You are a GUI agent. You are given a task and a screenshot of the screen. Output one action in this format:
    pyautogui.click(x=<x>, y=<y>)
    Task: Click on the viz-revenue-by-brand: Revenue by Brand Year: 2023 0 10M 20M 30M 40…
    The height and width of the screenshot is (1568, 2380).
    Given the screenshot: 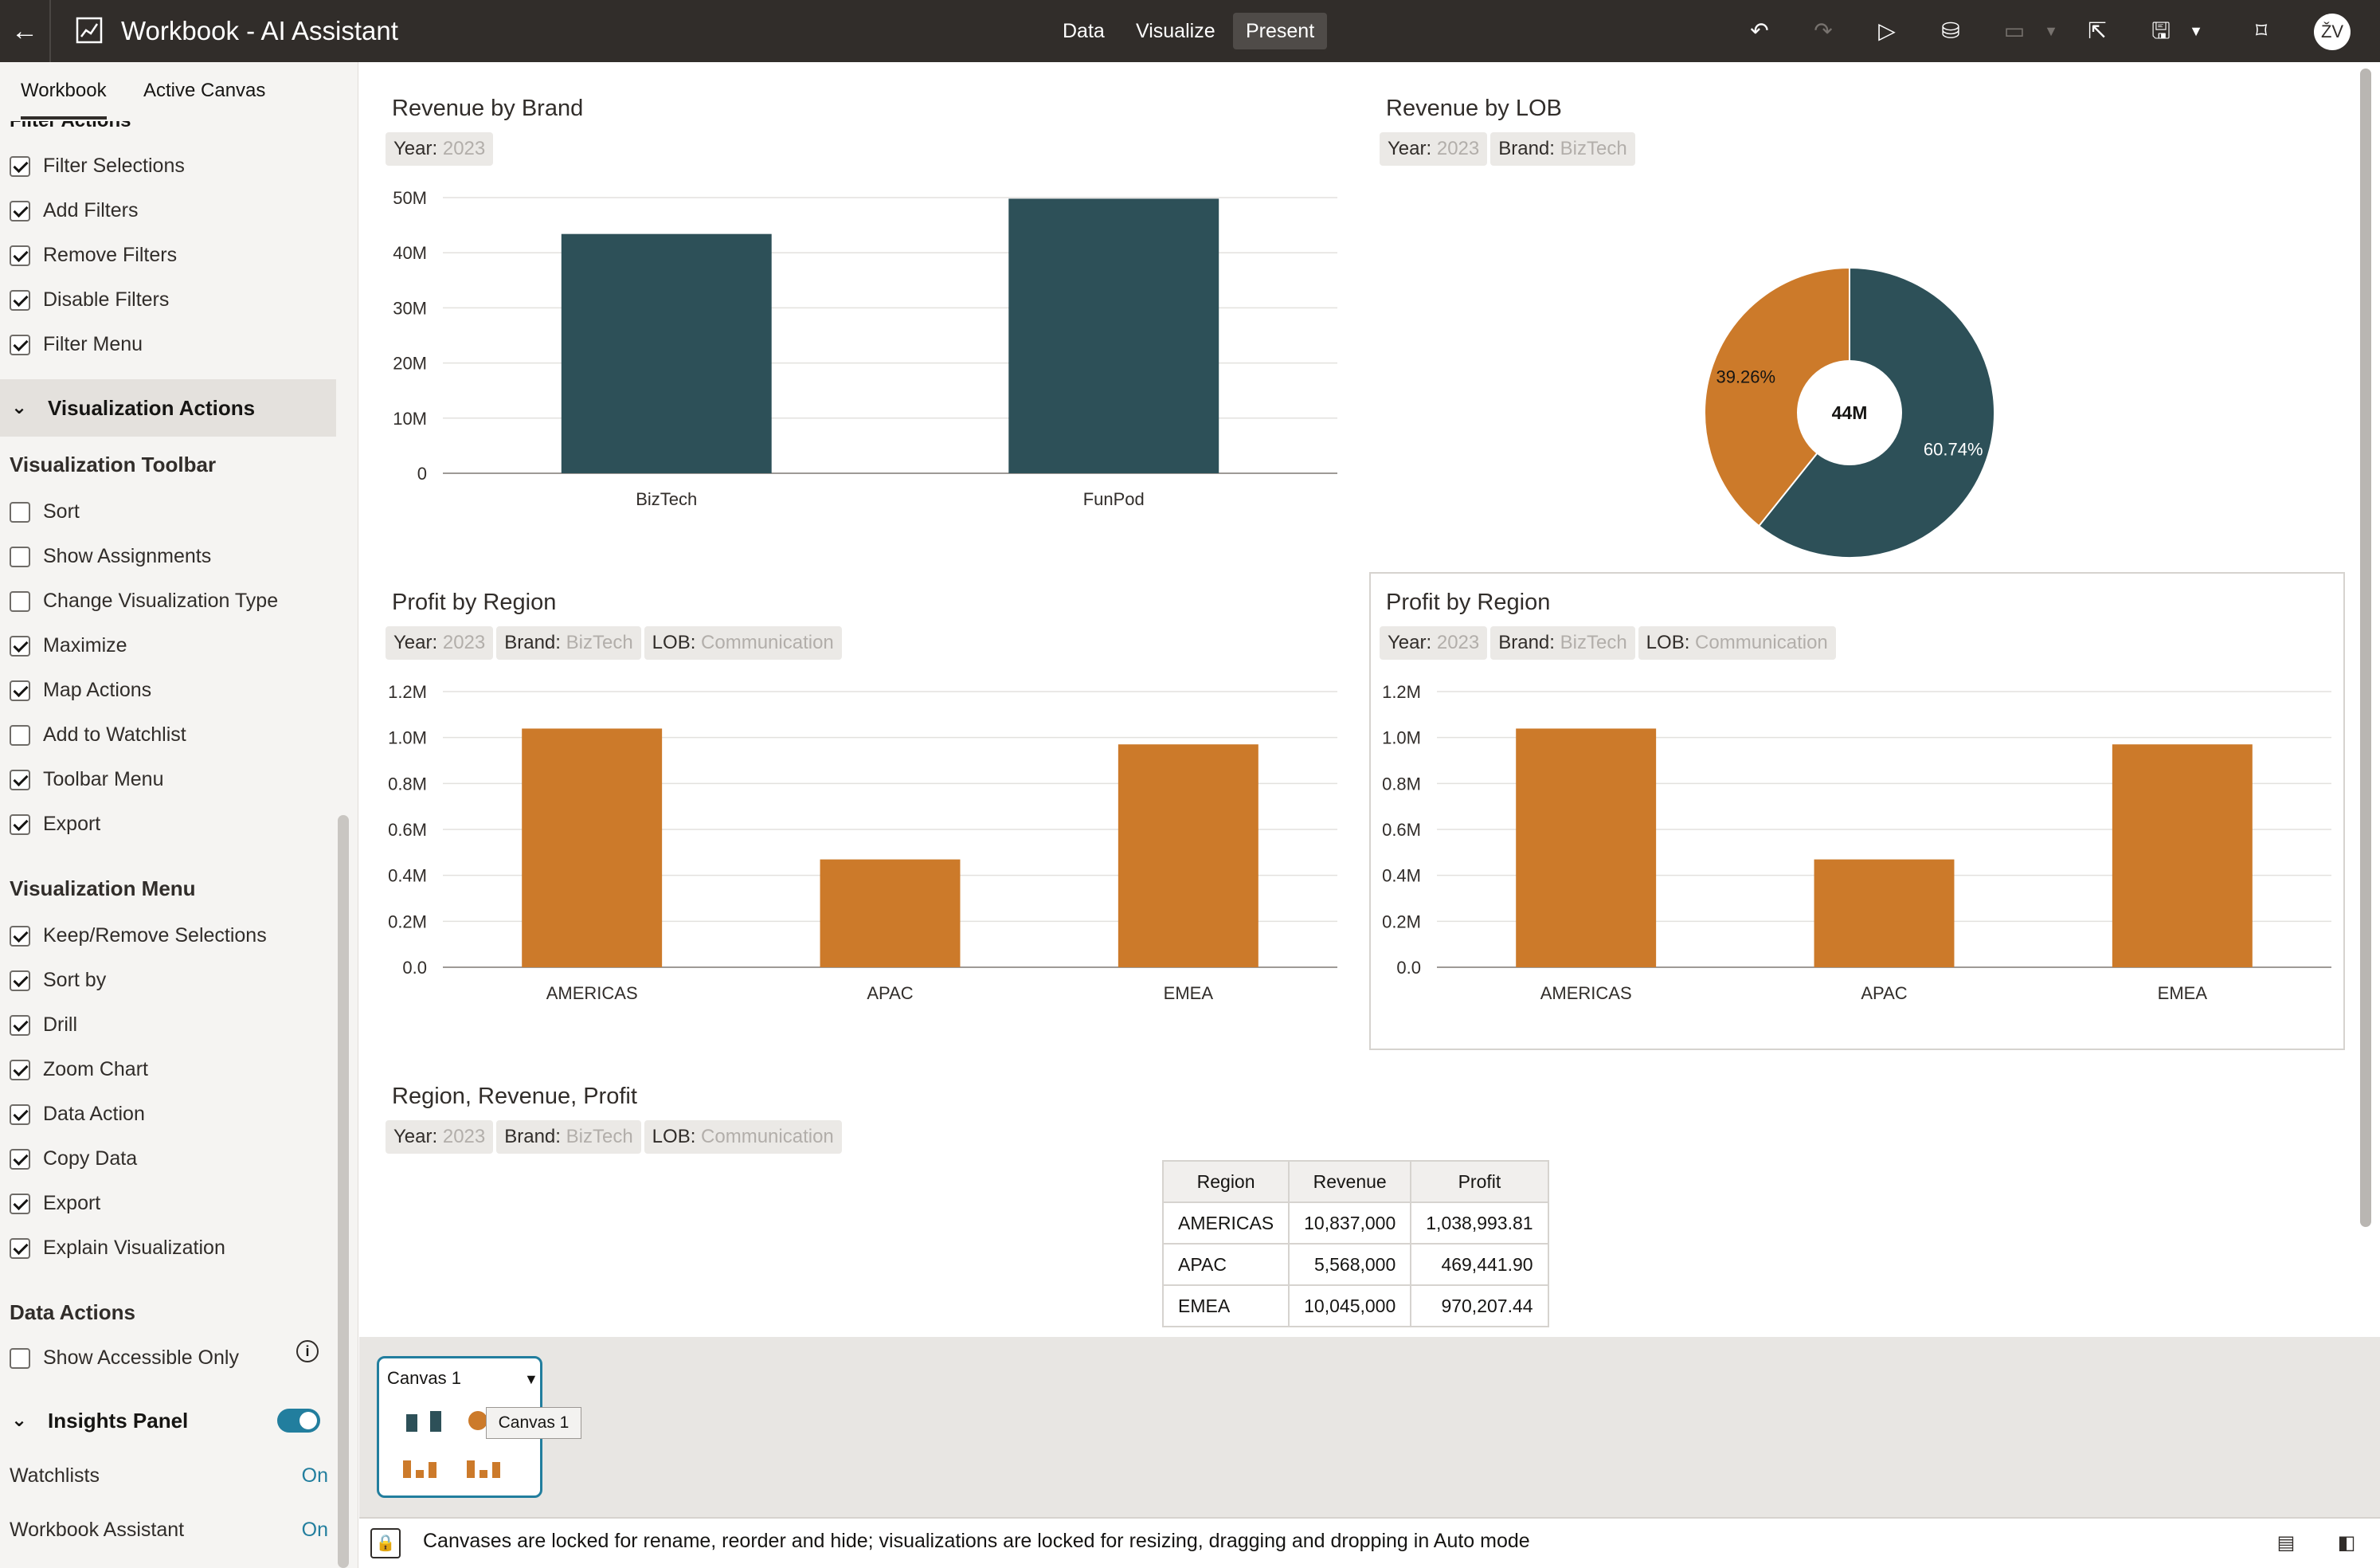 What is the action you would take?
    pyautogui.click(x=857, y=335)
    